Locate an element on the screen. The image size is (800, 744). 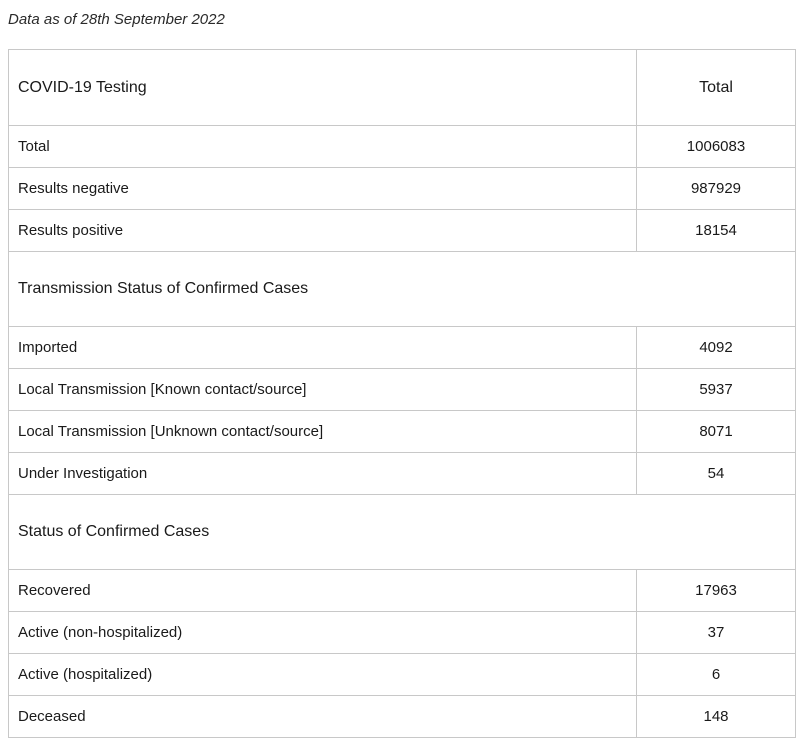
row-label: Under Investigation is located at coordinates (322, 473).